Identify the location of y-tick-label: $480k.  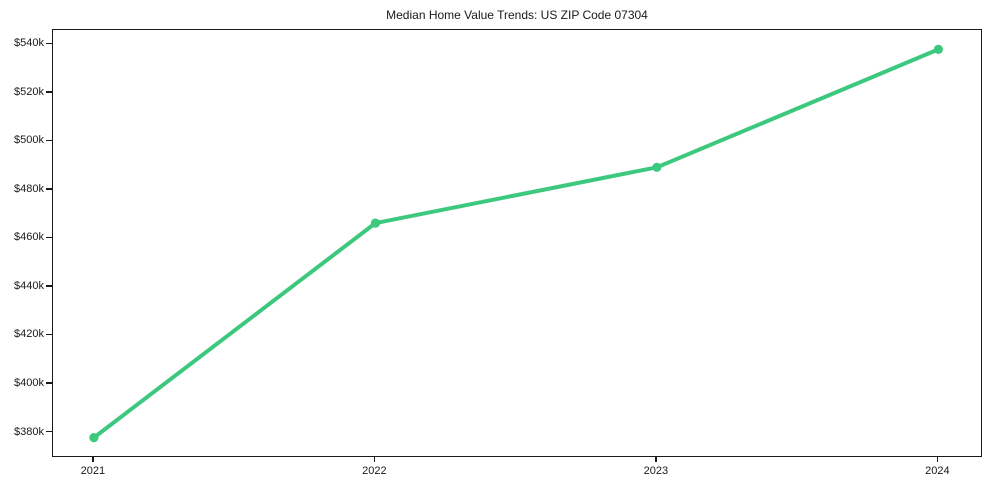
(29, 188).